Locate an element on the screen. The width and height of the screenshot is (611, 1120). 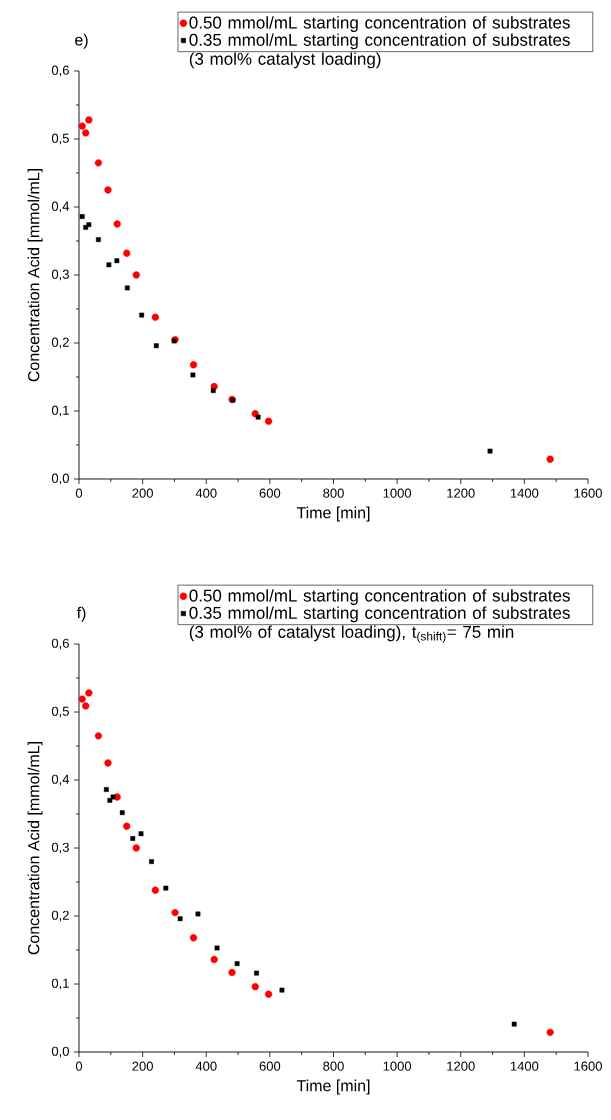
chart-title: f) is located at coordinates (81, 614).